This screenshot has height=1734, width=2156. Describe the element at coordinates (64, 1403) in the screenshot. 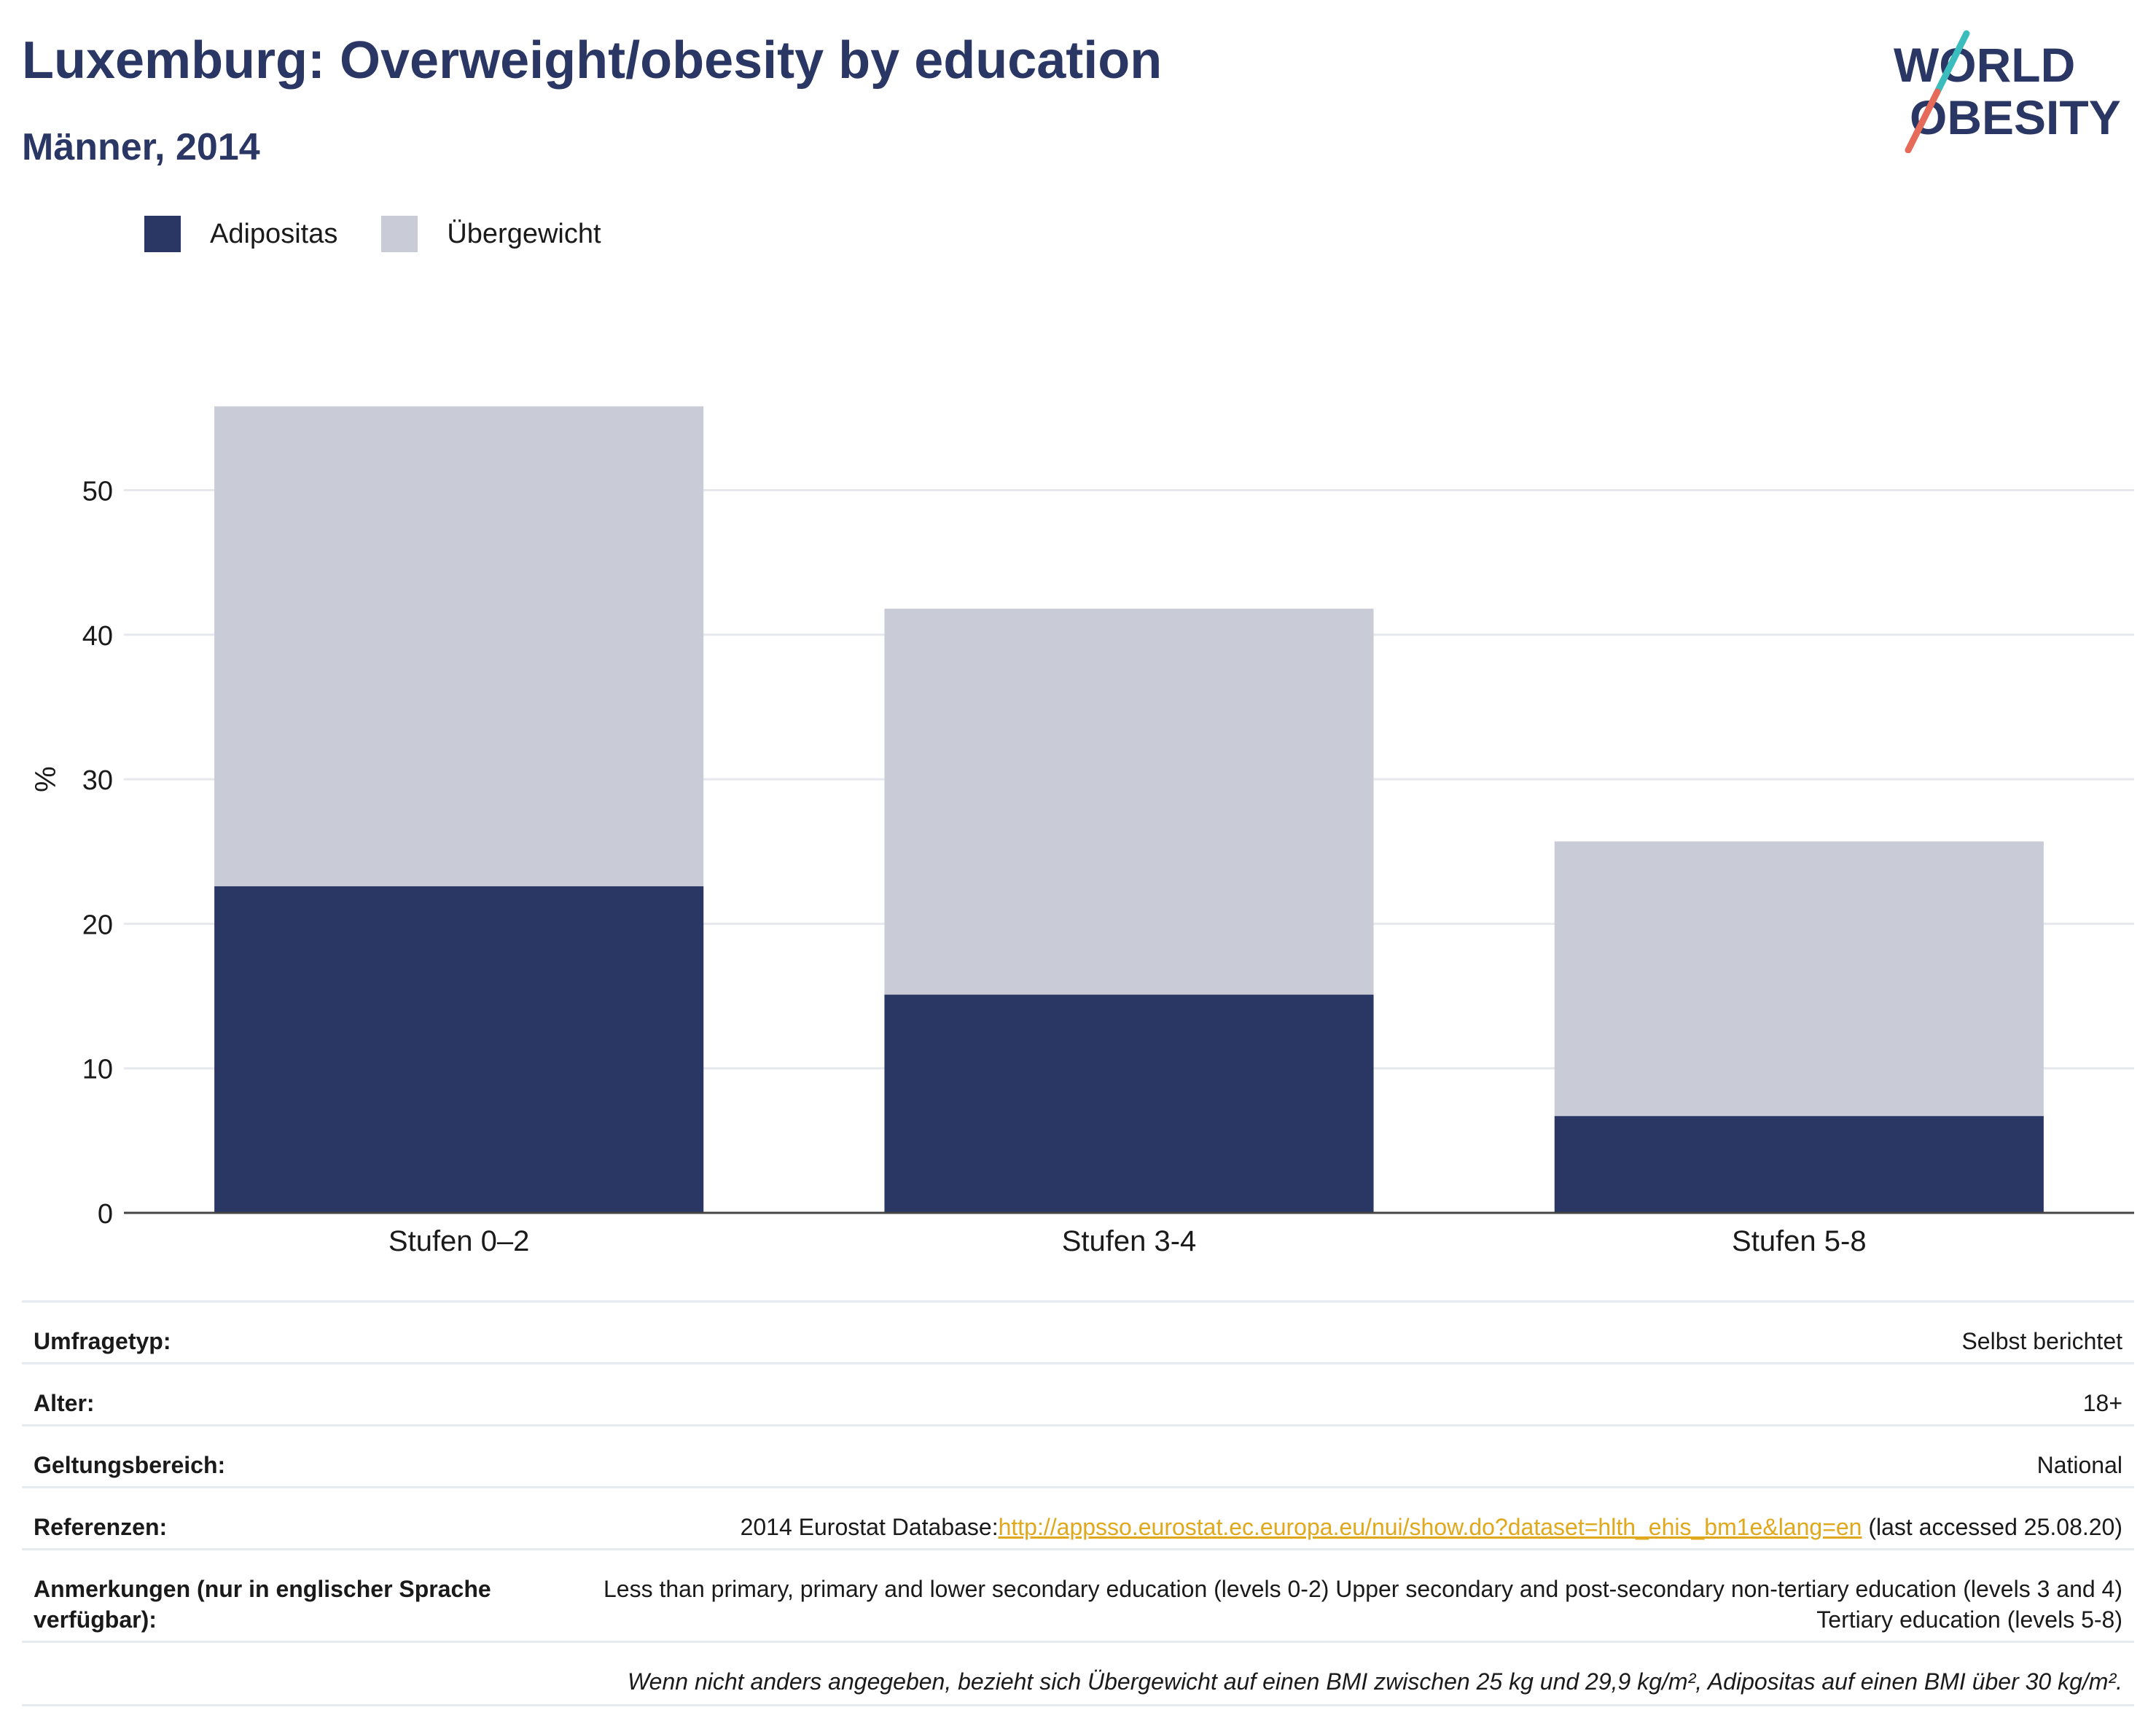

I see `age-label: Alter:` at that location.